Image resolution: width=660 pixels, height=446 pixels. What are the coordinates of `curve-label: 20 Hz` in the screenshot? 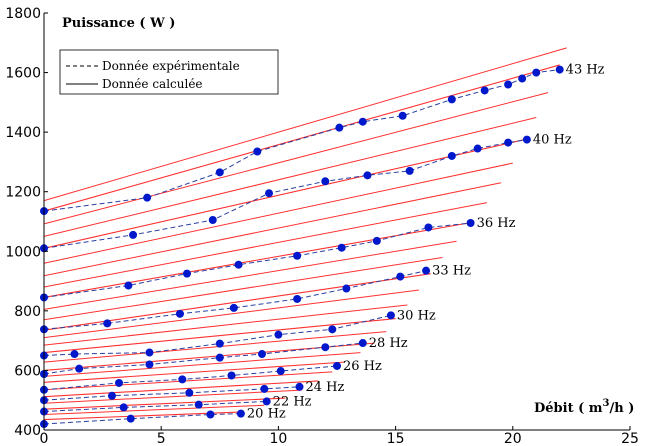 It's located at (266, 414).